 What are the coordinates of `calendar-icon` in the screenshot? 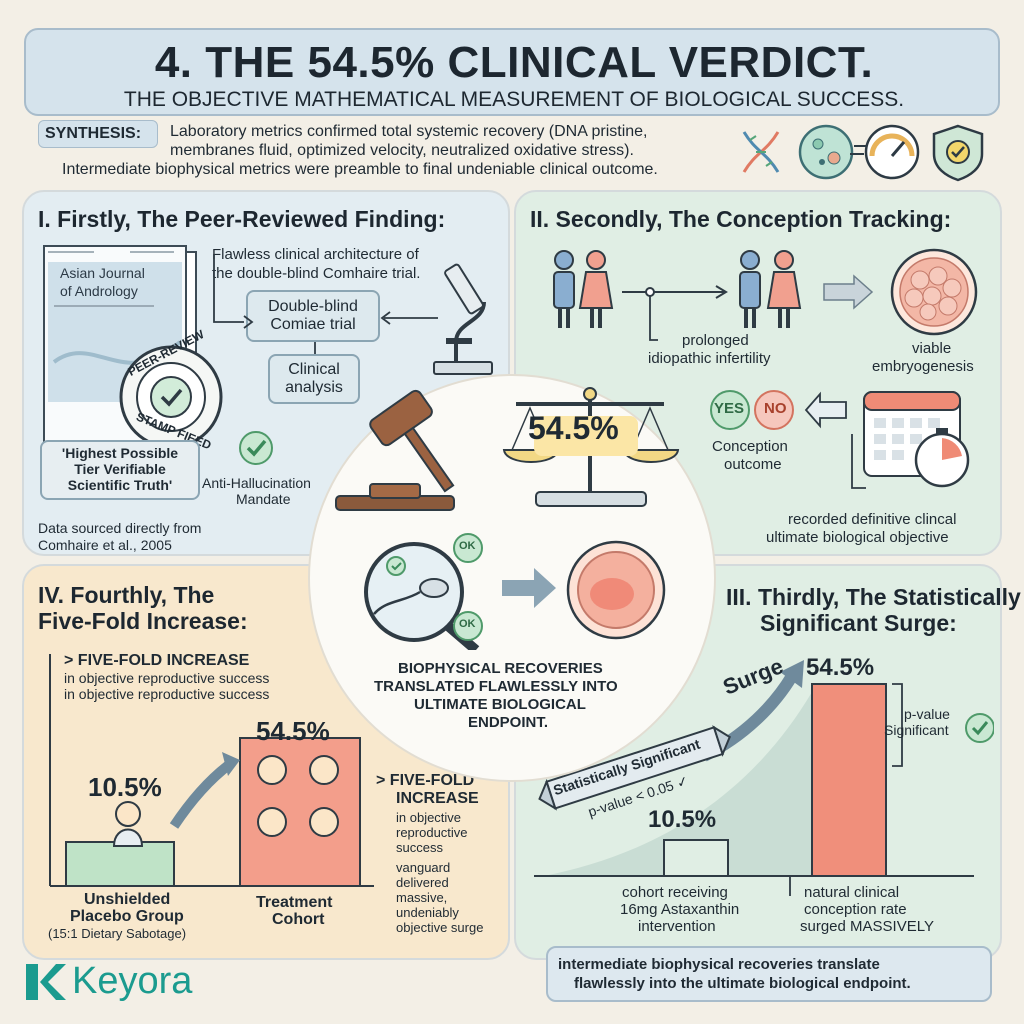 It's located at (912, 434).